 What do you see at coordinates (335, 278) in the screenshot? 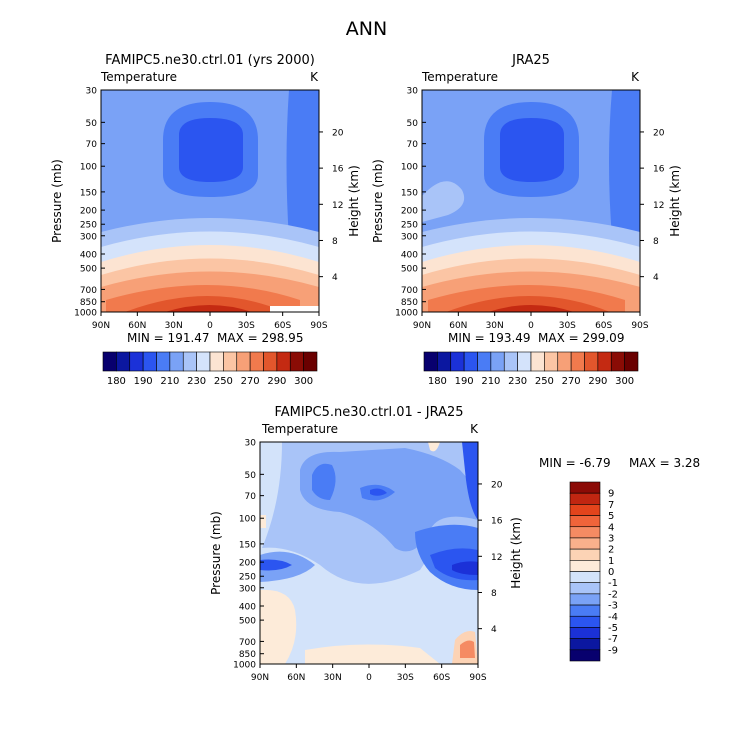
I see `height-tick-label: 4` at bounding box center [335, 278].